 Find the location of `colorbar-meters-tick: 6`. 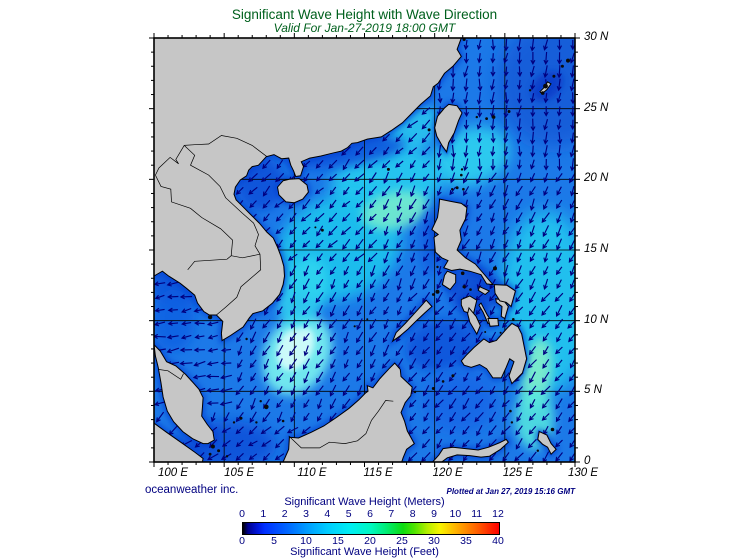

colorbar-meters-tick: 6 is located at coordinates (370, 514).